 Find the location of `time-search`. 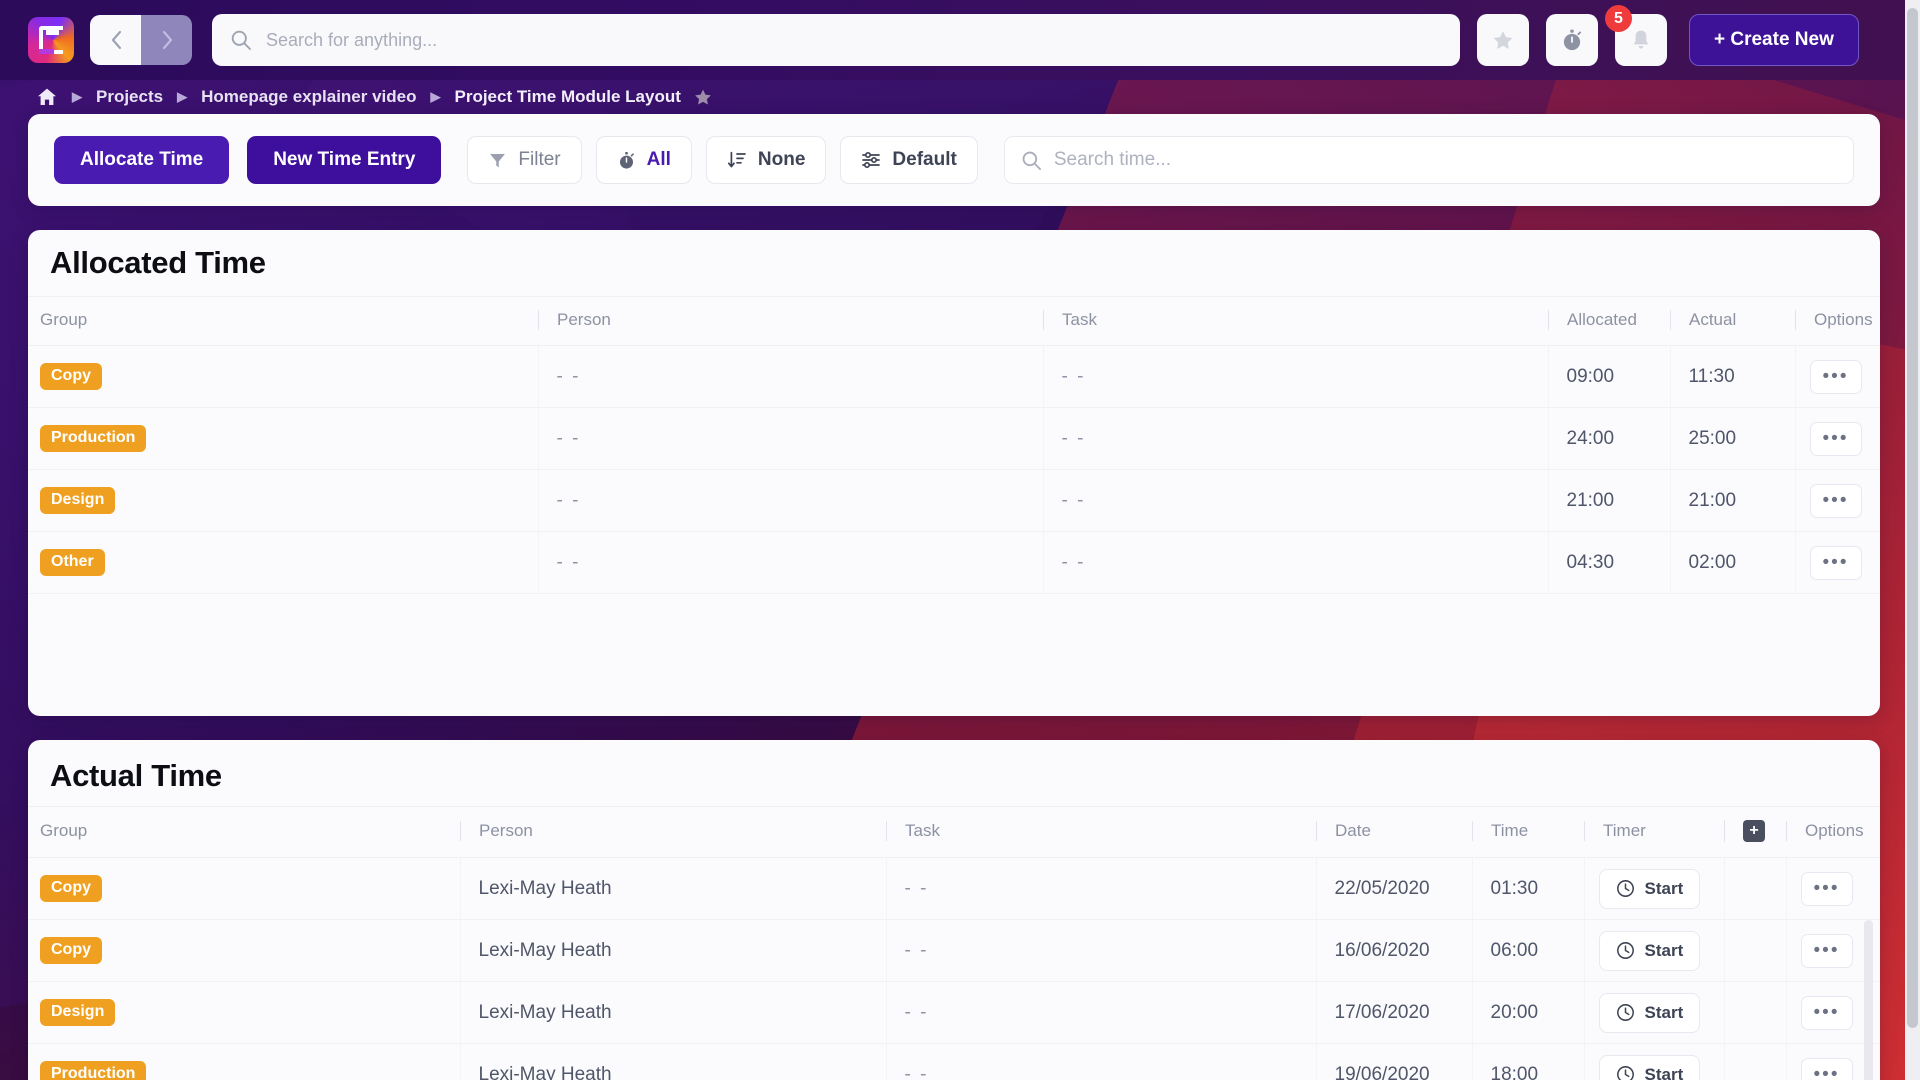

time-search is located at coordinates (1428, 160).